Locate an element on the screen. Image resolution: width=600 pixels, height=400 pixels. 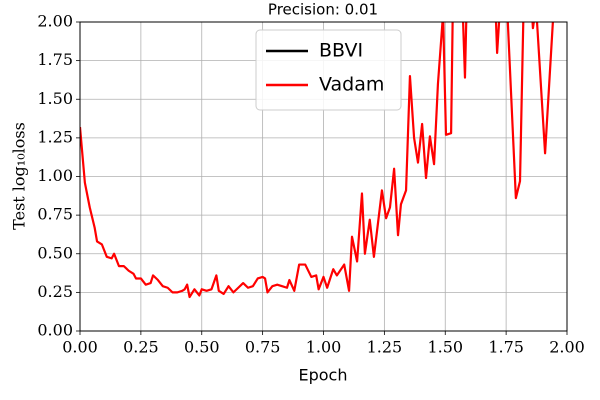
y-axis-label: Test log₁₀loss is located at coordinates (19, 176).